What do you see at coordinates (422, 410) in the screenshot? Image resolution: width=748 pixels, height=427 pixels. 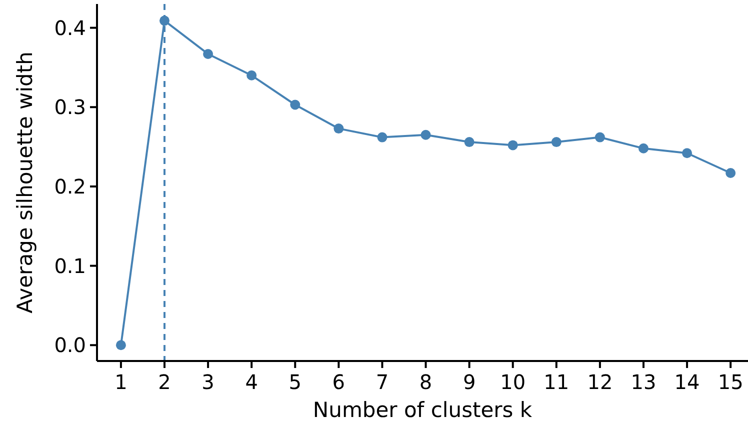 I see `x-axis-title: Number of clusters k` at bounding box center [422, 410].